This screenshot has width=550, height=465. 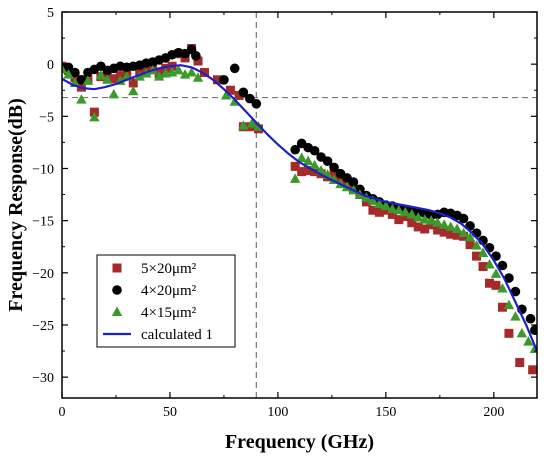 I want to click on y-tick-label: −15, so click(x=43, y=222).